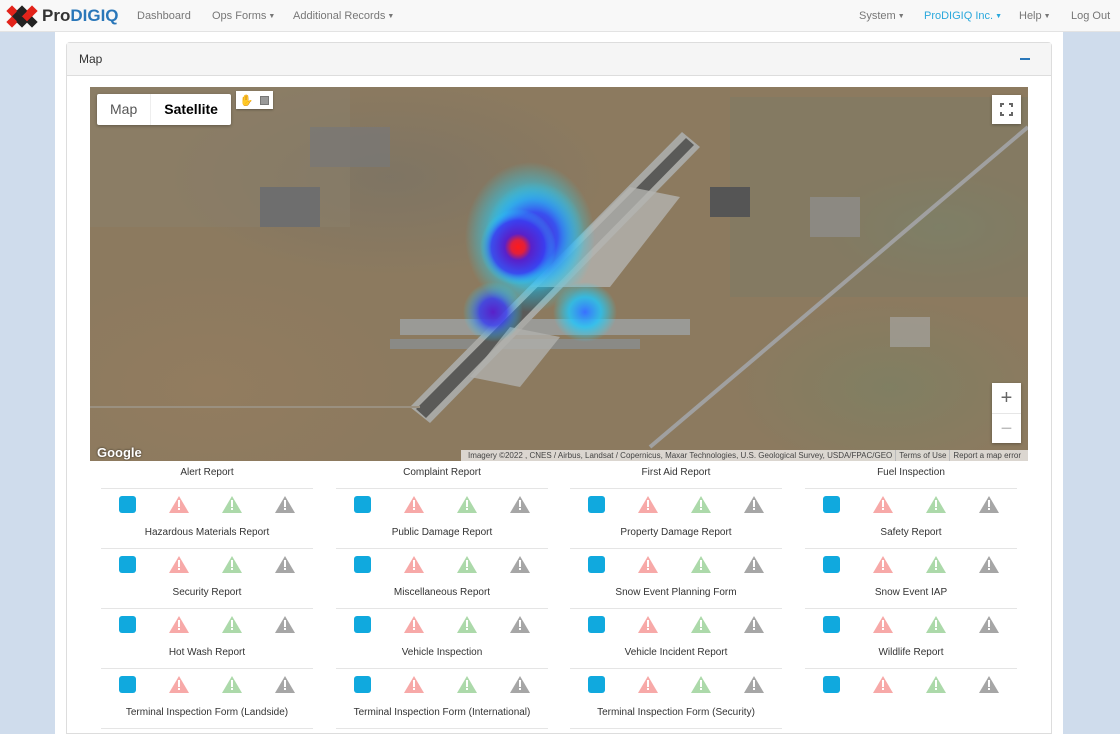 This screenshot has height=734, width=1120. What do you see at coordinates (246, 100) in the screenshot?
I see `hand-pan-icon: ✋` at bounding box center [246, 100].